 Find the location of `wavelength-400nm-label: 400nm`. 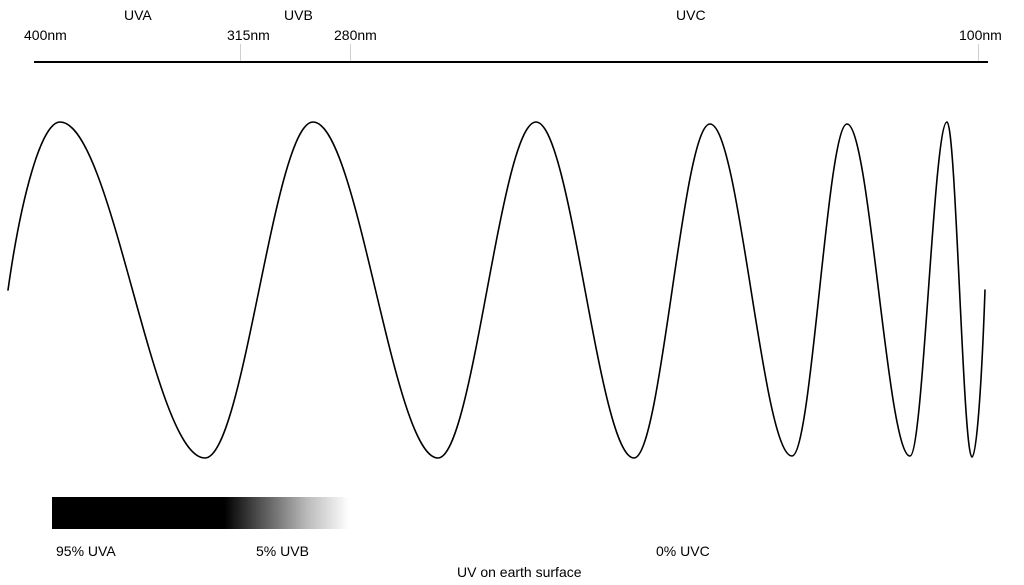

wavelength-400nm-label: 400nm is located at coordinates (45, 35).